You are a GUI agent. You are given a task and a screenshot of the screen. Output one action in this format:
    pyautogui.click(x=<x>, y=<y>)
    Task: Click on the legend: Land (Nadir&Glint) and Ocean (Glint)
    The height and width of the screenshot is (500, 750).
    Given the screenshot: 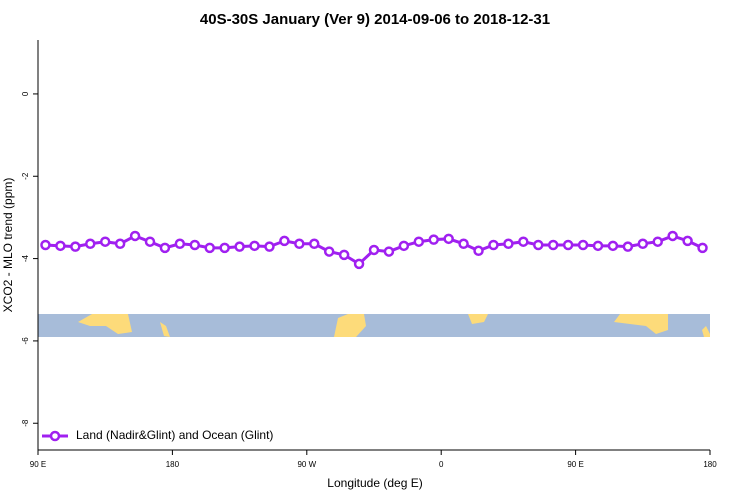 What is the action you would take?
    pyautogui.click(x=157, y=435)
    